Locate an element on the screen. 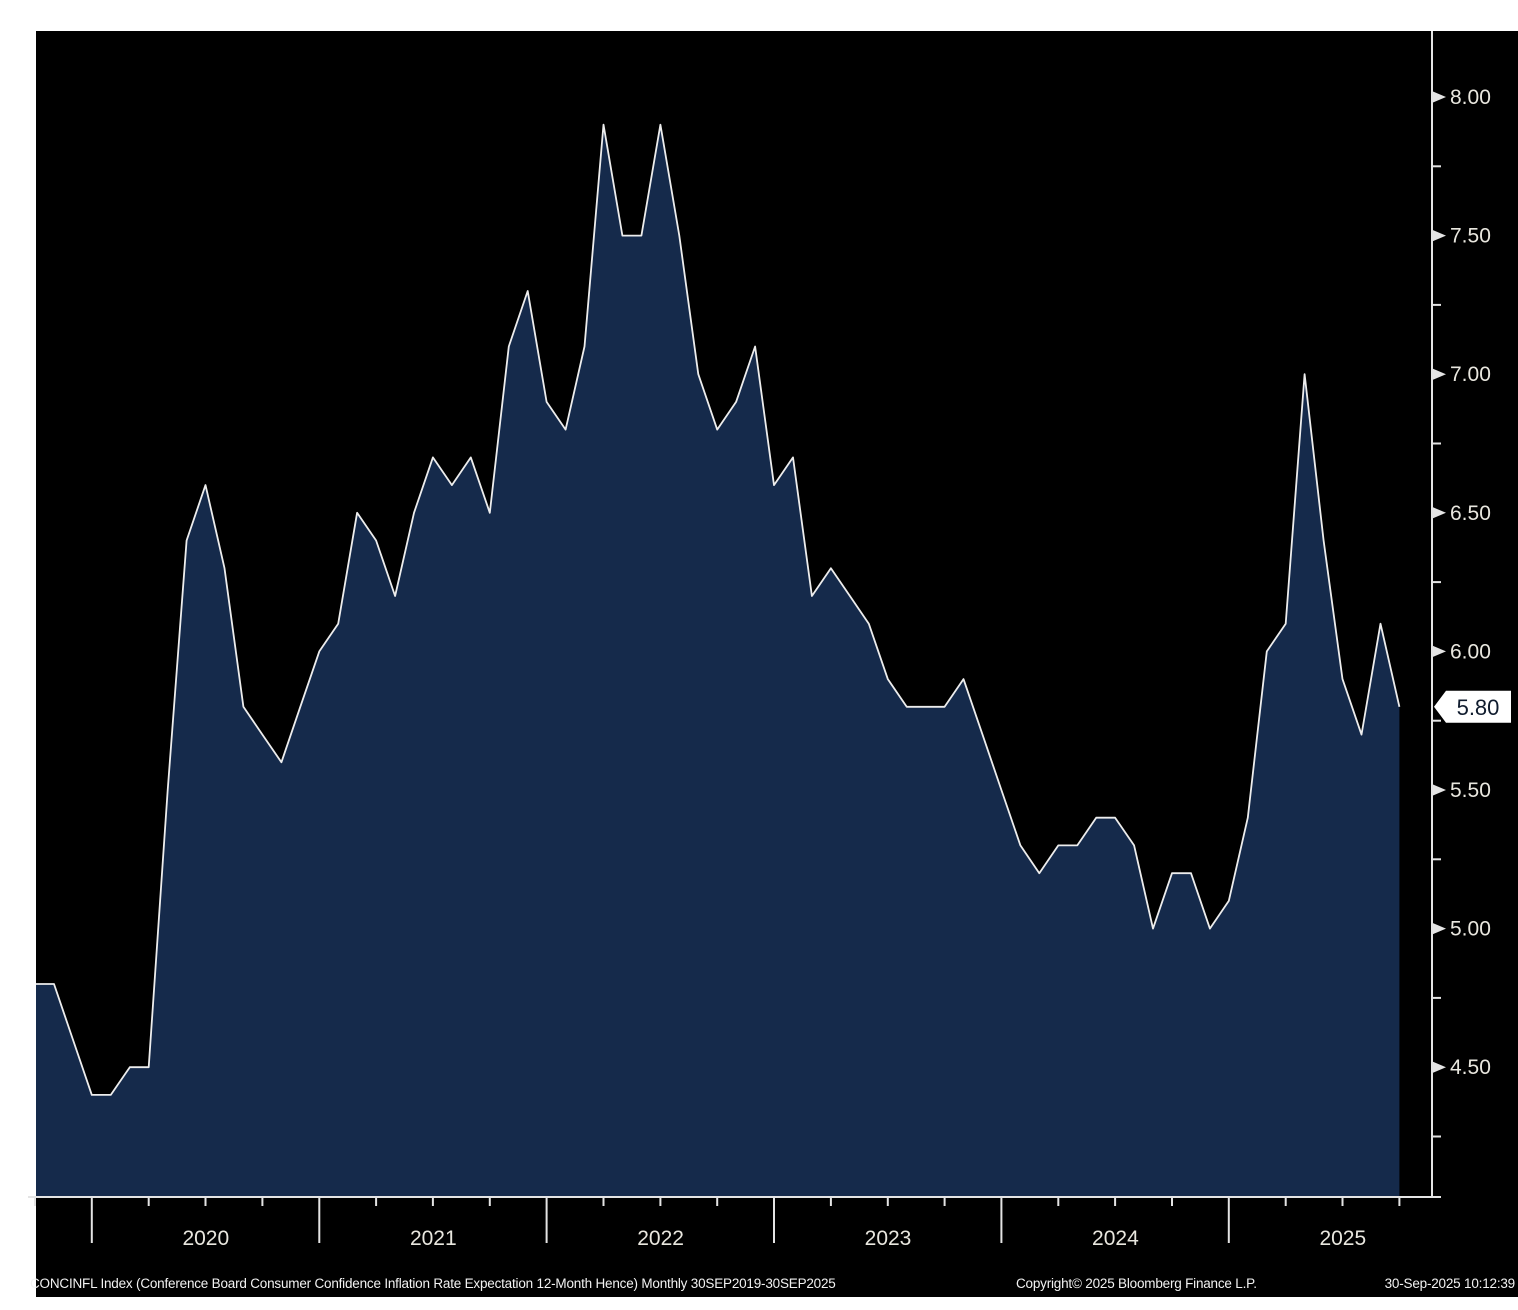 Image resolution: width=1518 pixels, height=1310 pixels. x-year-label: 2024 is located at coordinates (1115, 1238).